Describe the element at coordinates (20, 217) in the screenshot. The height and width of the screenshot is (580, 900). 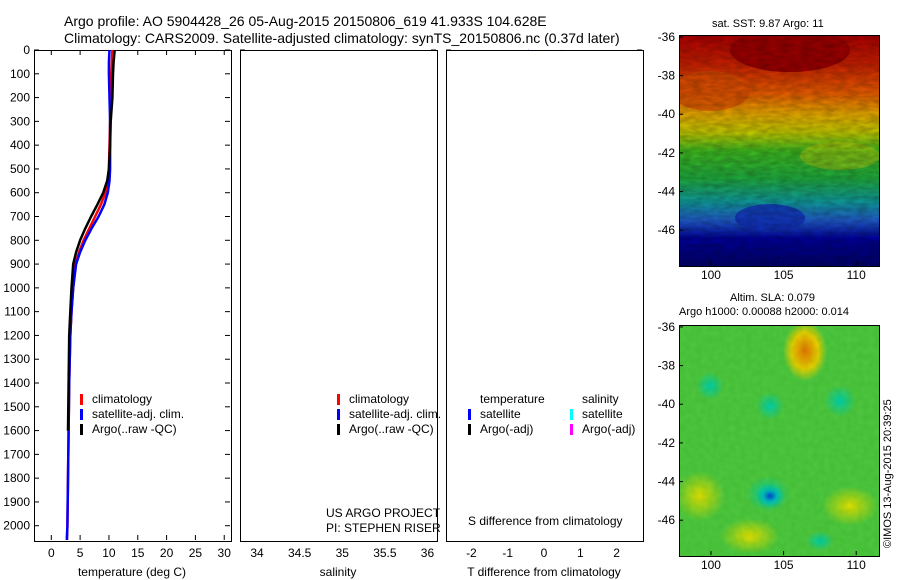
I see `depth-tick-label: 700` at that location.